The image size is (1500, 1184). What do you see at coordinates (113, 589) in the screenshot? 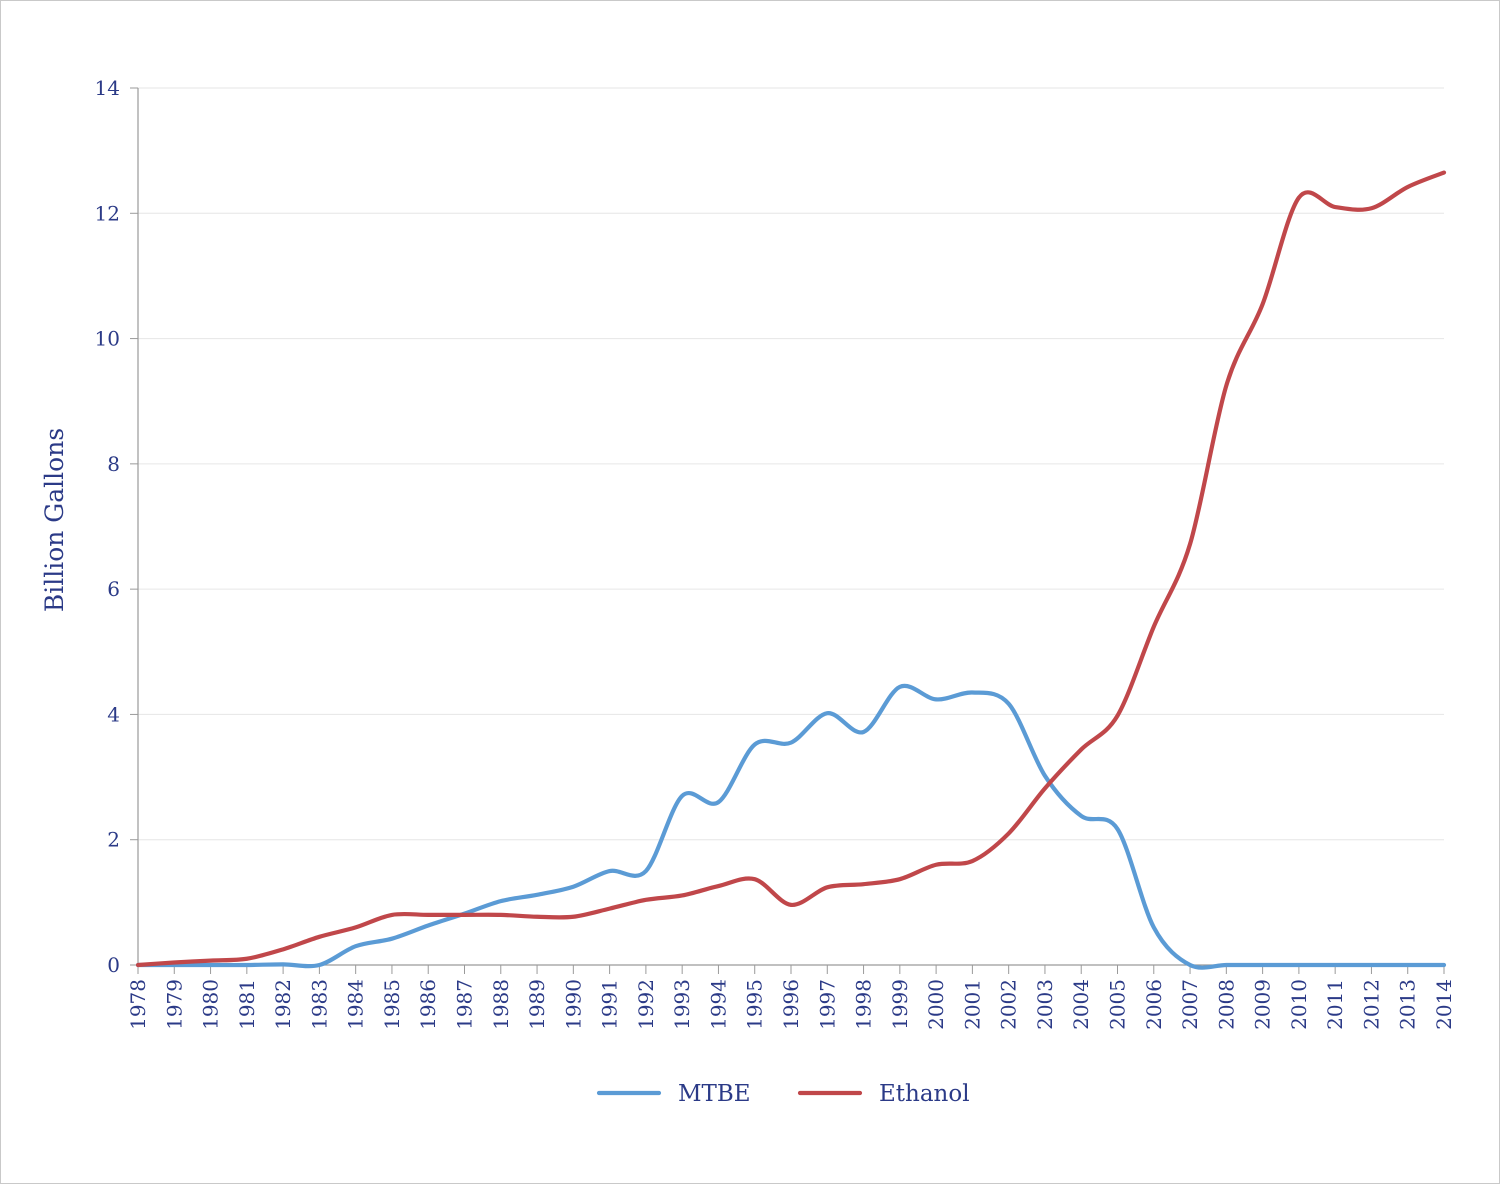
I see `y-tick-label: 6` at bounding box center [113, 589].